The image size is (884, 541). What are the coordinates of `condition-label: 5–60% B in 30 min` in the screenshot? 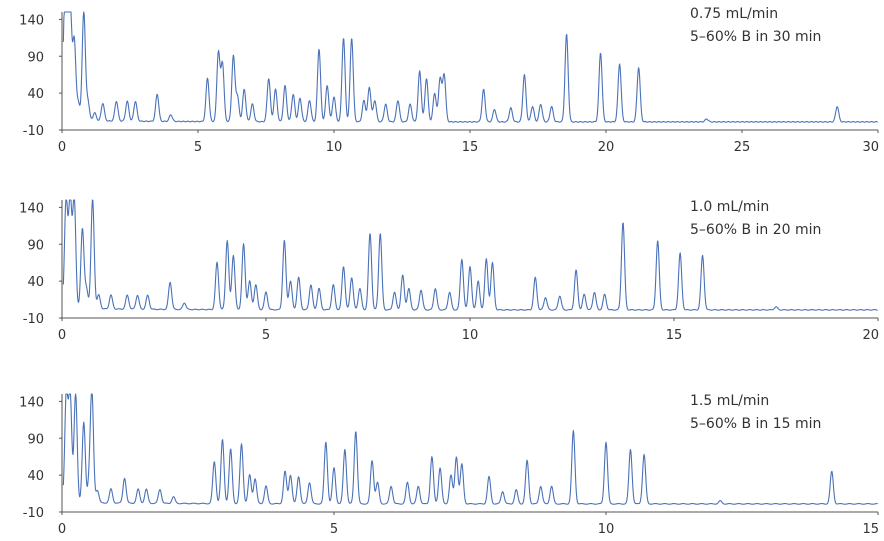 It's located at (755, 37).